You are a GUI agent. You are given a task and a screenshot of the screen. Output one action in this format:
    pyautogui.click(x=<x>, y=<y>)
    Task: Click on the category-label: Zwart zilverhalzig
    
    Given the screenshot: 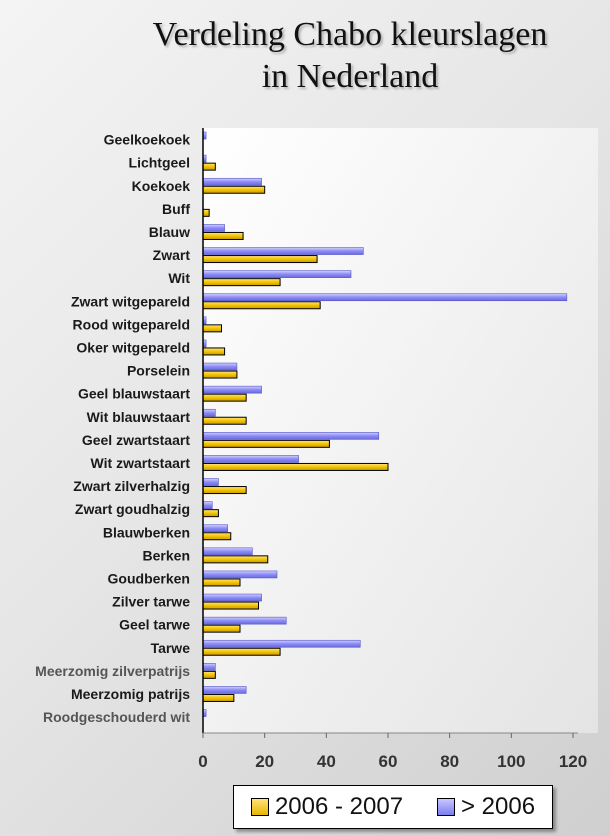 What is the action you would take?
    pyautogui.click(x=131, y=486)
    